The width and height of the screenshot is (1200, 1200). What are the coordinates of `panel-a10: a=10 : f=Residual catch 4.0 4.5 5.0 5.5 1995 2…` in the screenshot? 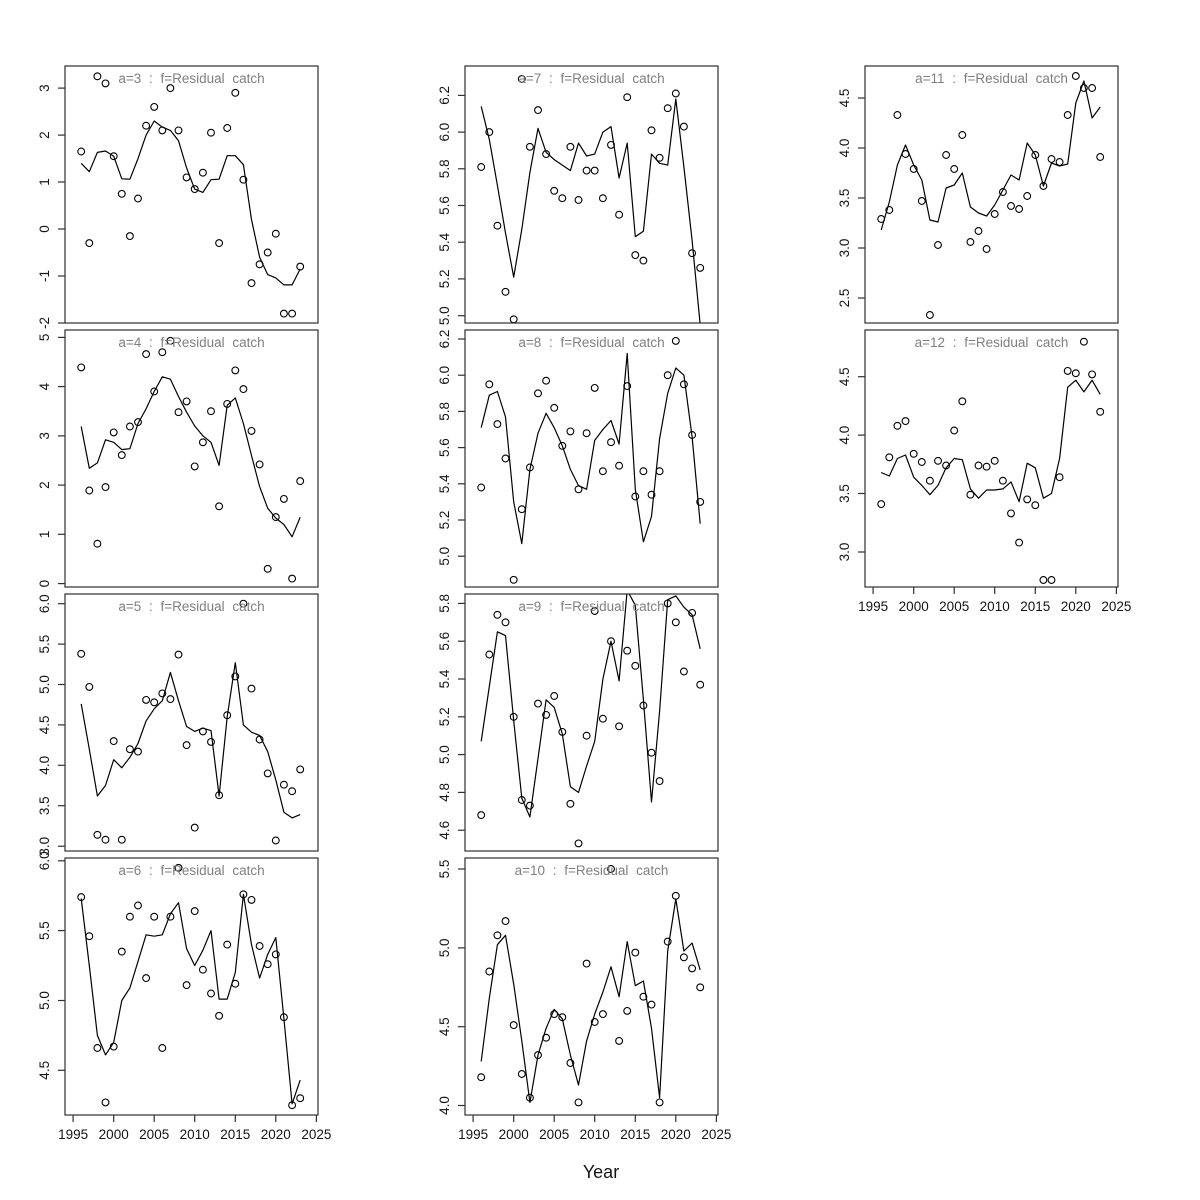 It's located at (584, 999).